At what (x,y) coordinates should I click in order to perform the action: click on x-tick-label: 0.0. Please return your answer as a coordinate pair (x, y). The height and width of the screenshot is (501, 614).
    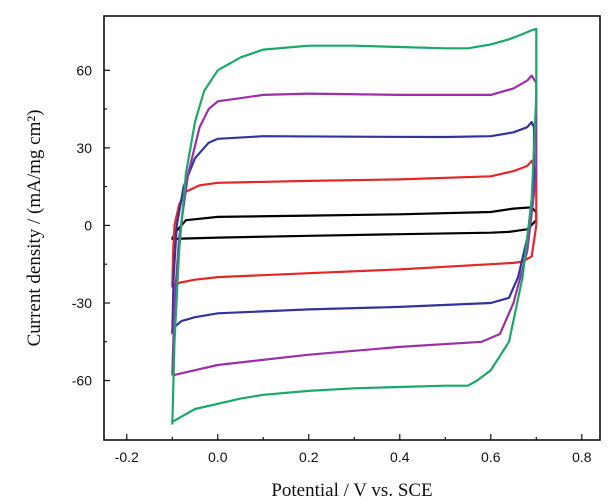
    Looking at the image, I should click on (218, 457).